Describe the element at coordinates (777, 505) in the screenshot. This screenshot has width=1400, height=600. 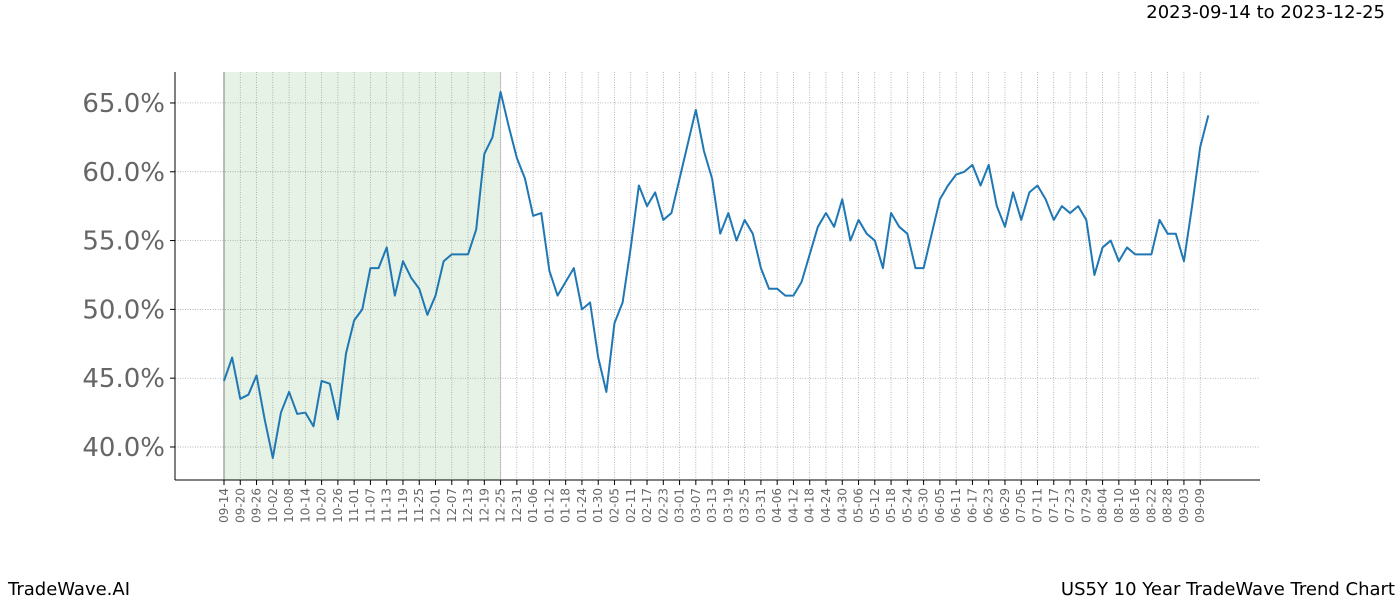
I see `x-tick-label: 04-06` at that location.